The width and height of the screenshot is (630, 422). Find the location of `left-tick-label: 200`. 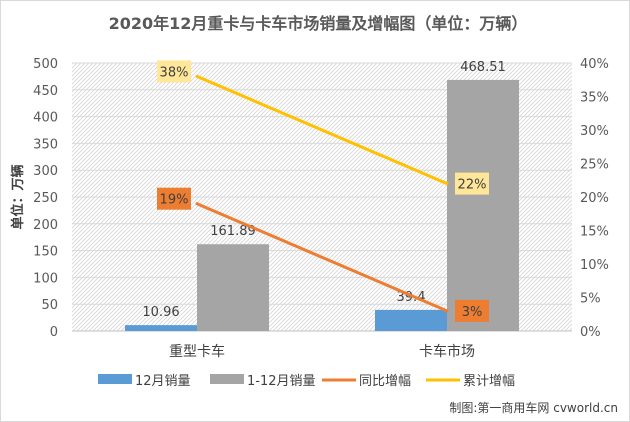

left-tick-label: 200 is located at coordinates (45, 225).